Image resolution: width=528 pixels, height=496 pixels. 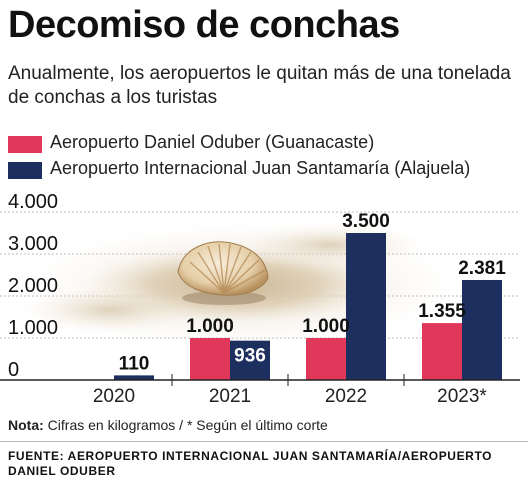 I want to click on x-tick-label: 2020, so click(x=114, y=396).